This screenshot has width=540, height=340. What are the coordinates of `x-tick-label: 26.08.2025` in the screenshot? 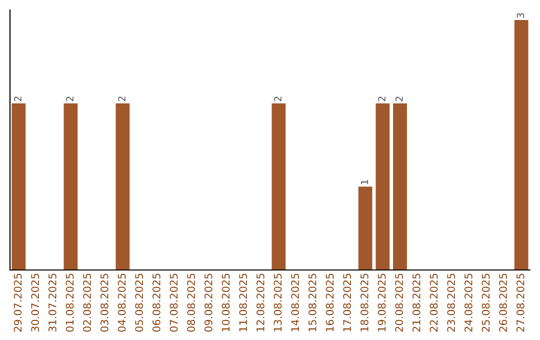 It's located at (503, 303).